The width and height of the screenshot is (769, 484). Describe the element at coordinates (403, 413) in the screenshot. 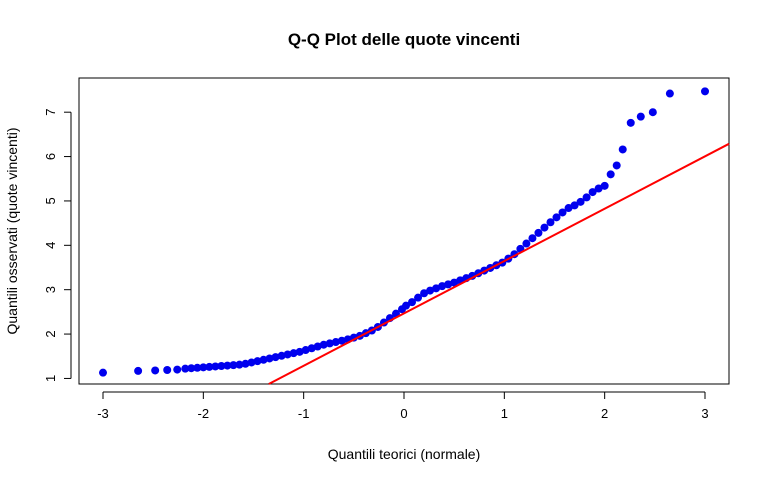

I see `x-tick-label: 0` at that location.